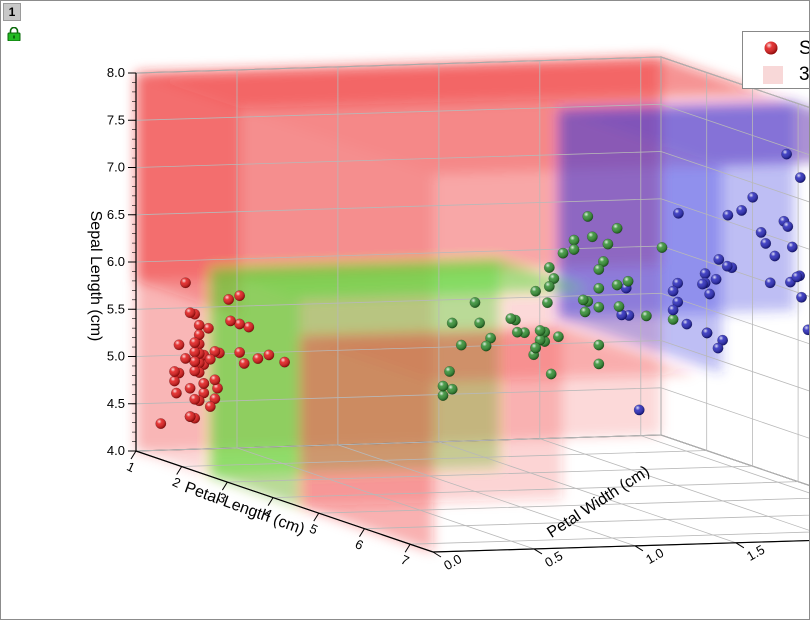 This screenshot has width=810, height=620. I want to click on x-tick, so click(316, 517).